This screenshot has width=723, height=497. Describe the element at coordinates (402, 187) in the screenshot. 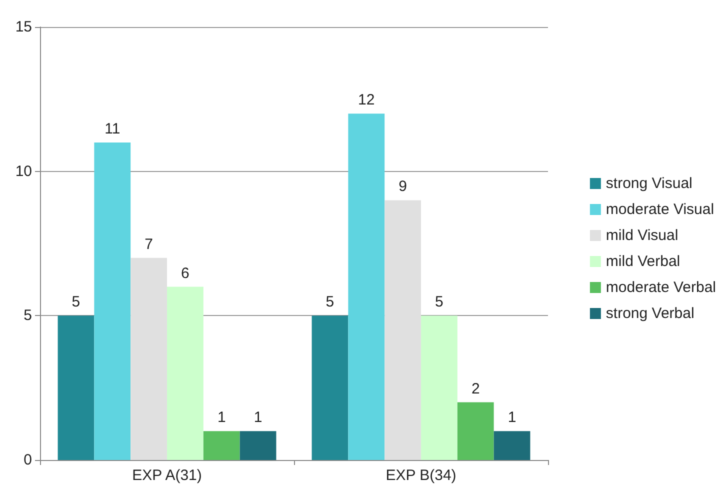

I see `data-label: 9` at that location.